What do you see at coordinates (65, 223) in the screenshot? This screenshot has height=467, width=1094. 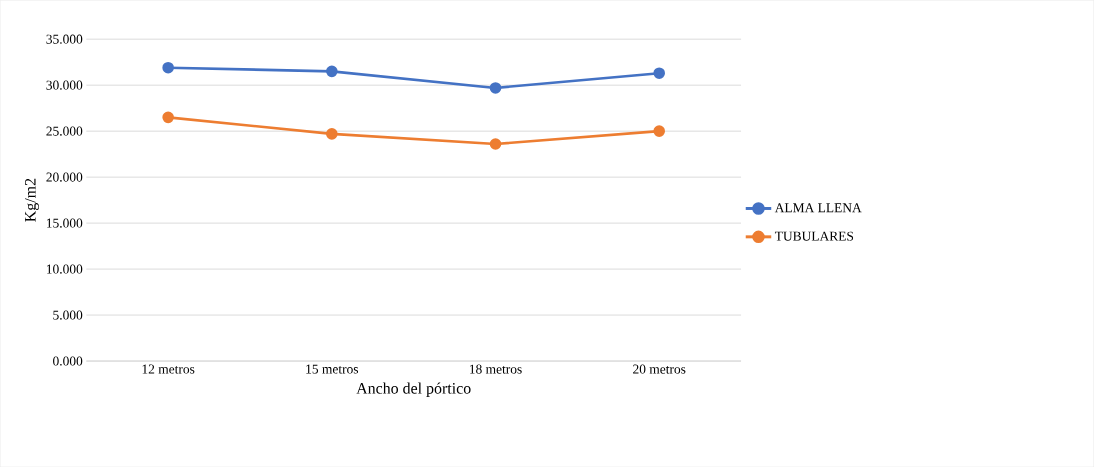 I see `y-tick-label: 15.000` at bounding box center [65, 223].